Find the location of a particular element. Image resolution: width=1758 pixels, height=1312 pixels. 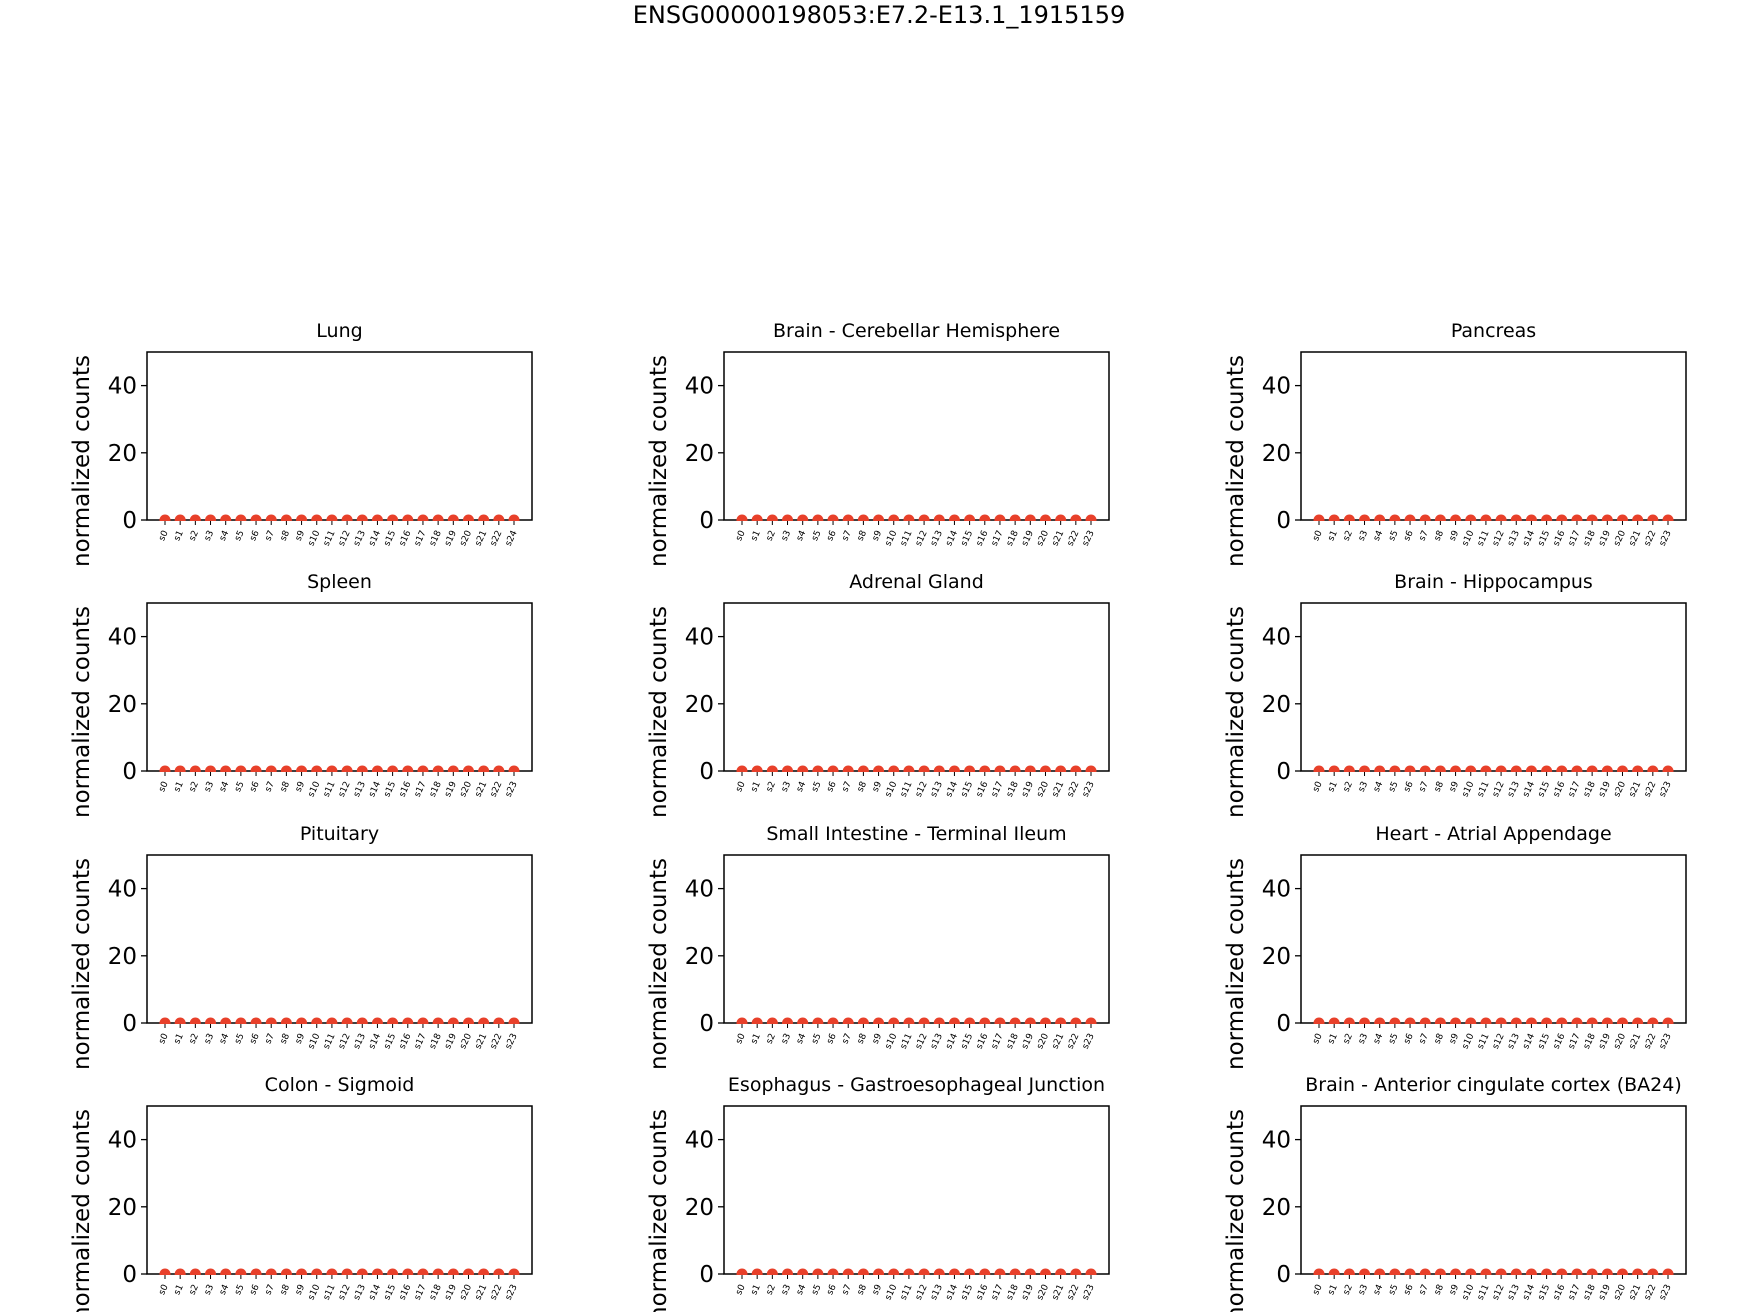

y-tick-label: 40 is located at coordinates (1276, 890).